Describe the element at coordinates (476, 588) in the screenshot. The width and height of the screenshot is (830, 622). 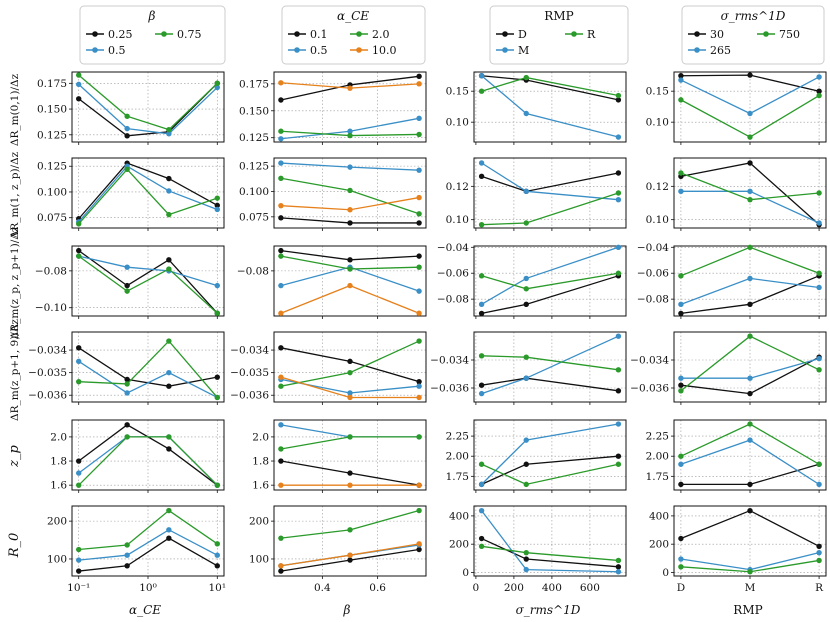
I see `x-tick-label: 0` at that location.